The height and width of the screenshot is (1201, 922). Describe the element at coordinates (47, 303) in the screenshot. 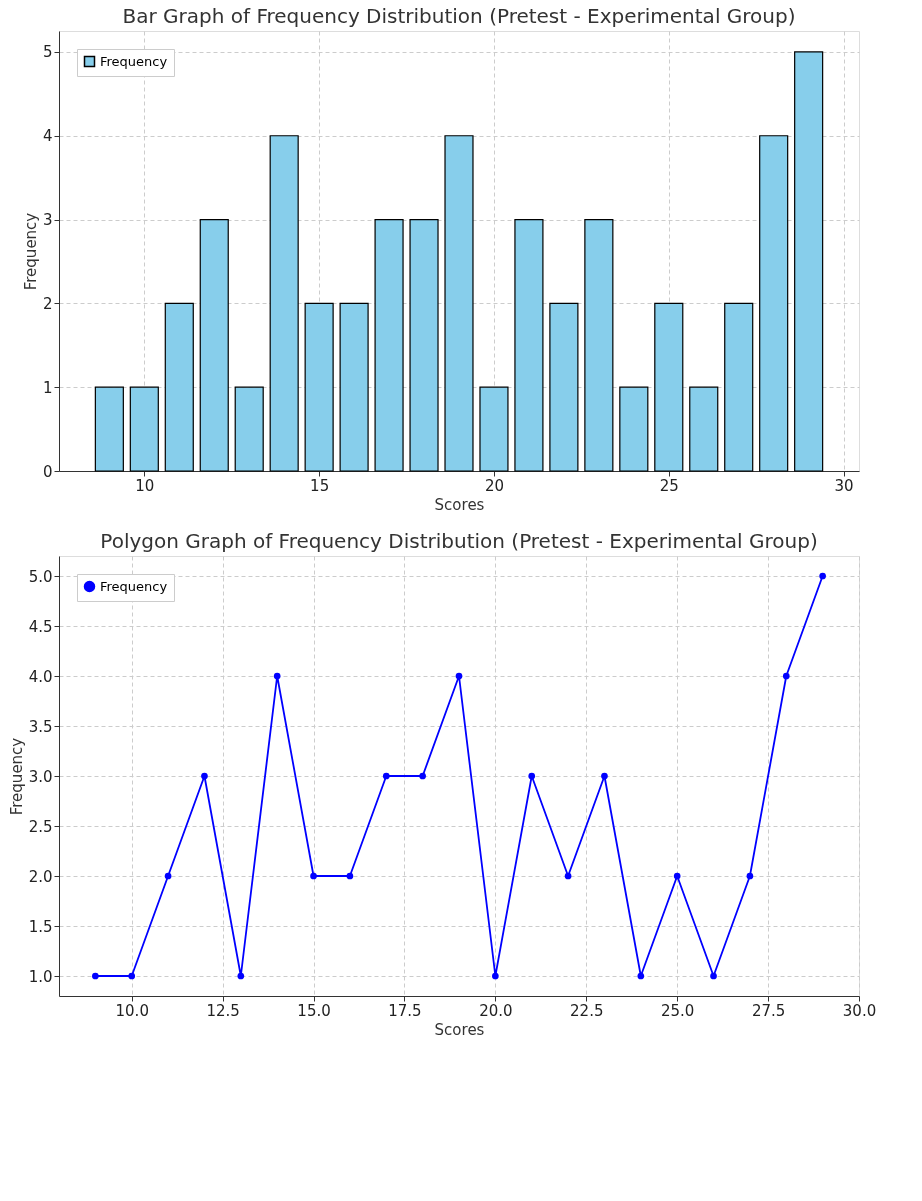

I see `y-tick-label: 2` at that location.